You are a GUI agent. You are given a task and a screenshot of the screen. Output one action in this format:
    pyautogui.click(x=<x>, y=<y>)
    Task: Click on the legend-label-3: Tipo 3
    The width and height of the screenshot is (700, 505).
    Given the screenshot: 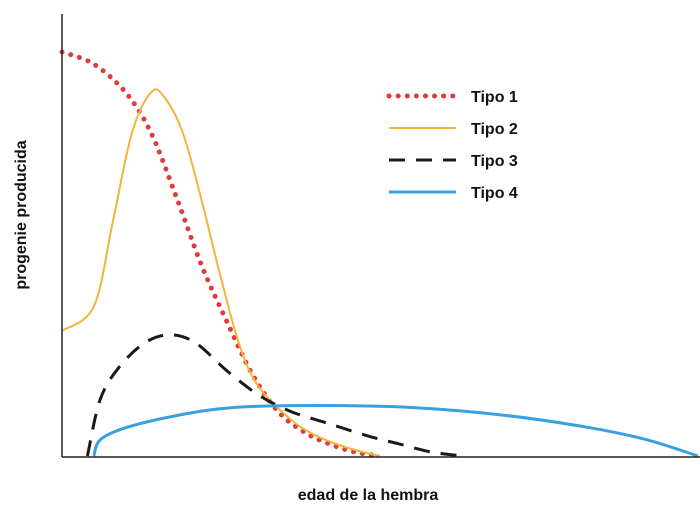 What is the action you would take?
    pyautogui.click(x=494, y=161)
    